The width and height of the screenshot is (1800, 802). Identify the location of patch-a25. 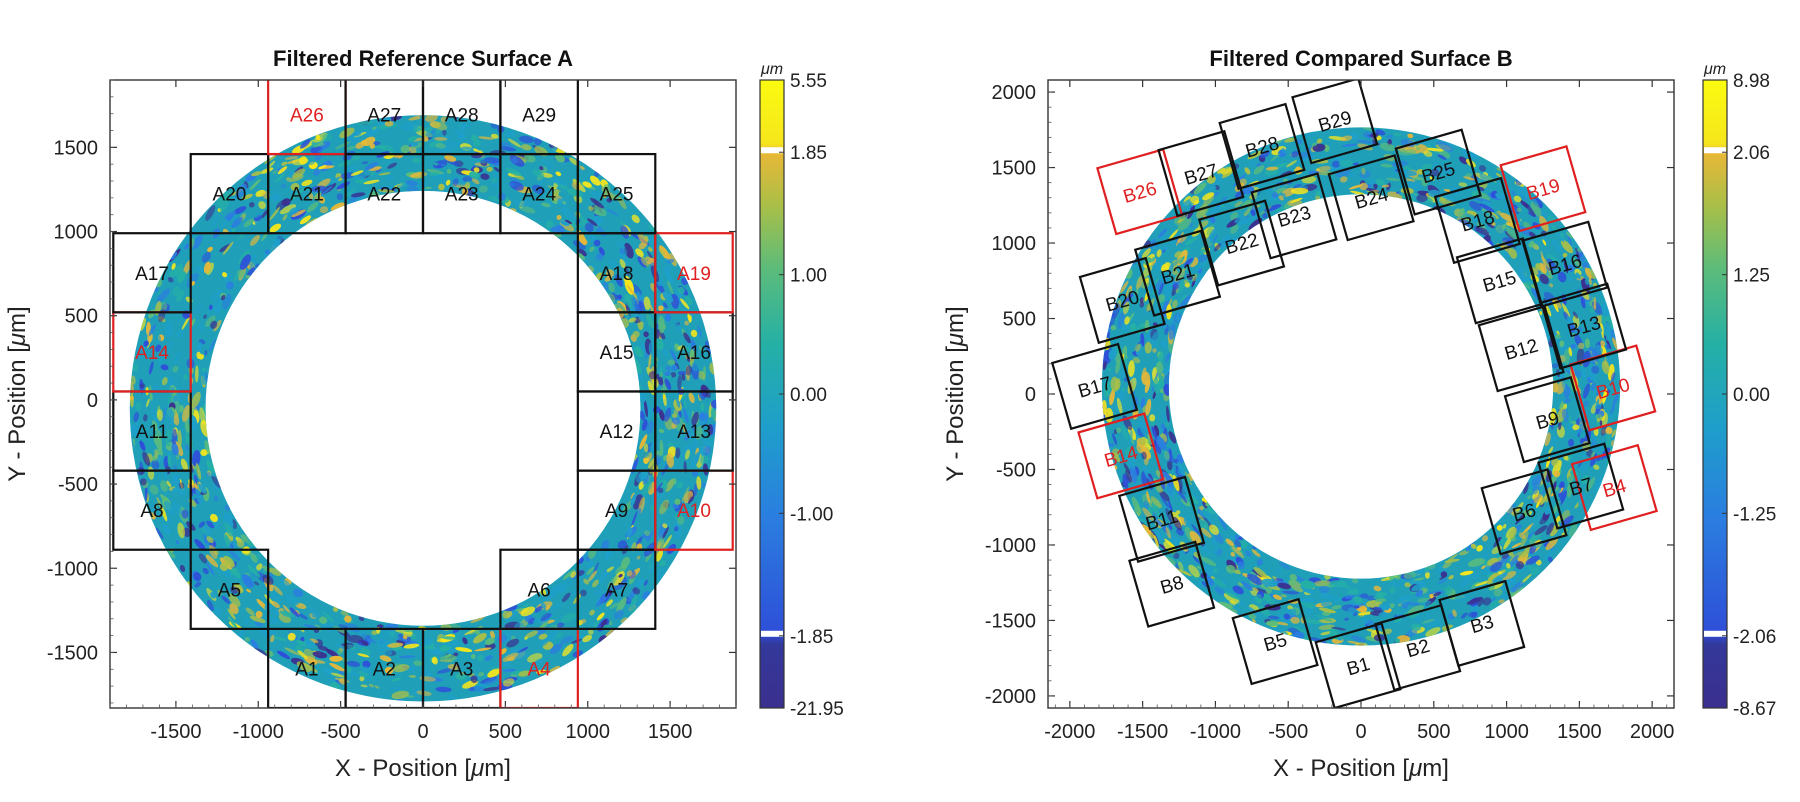
(616, 193).